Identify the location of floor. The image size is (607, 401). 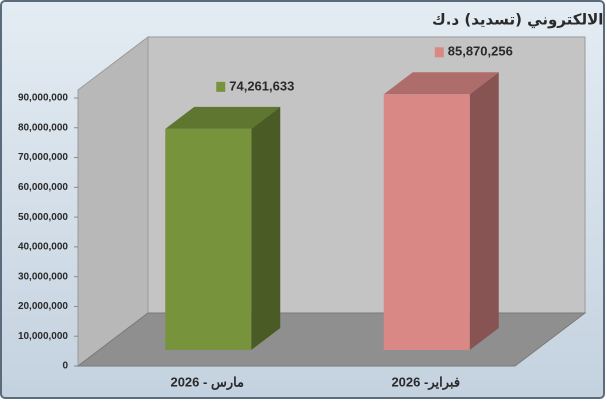
(331, 339).